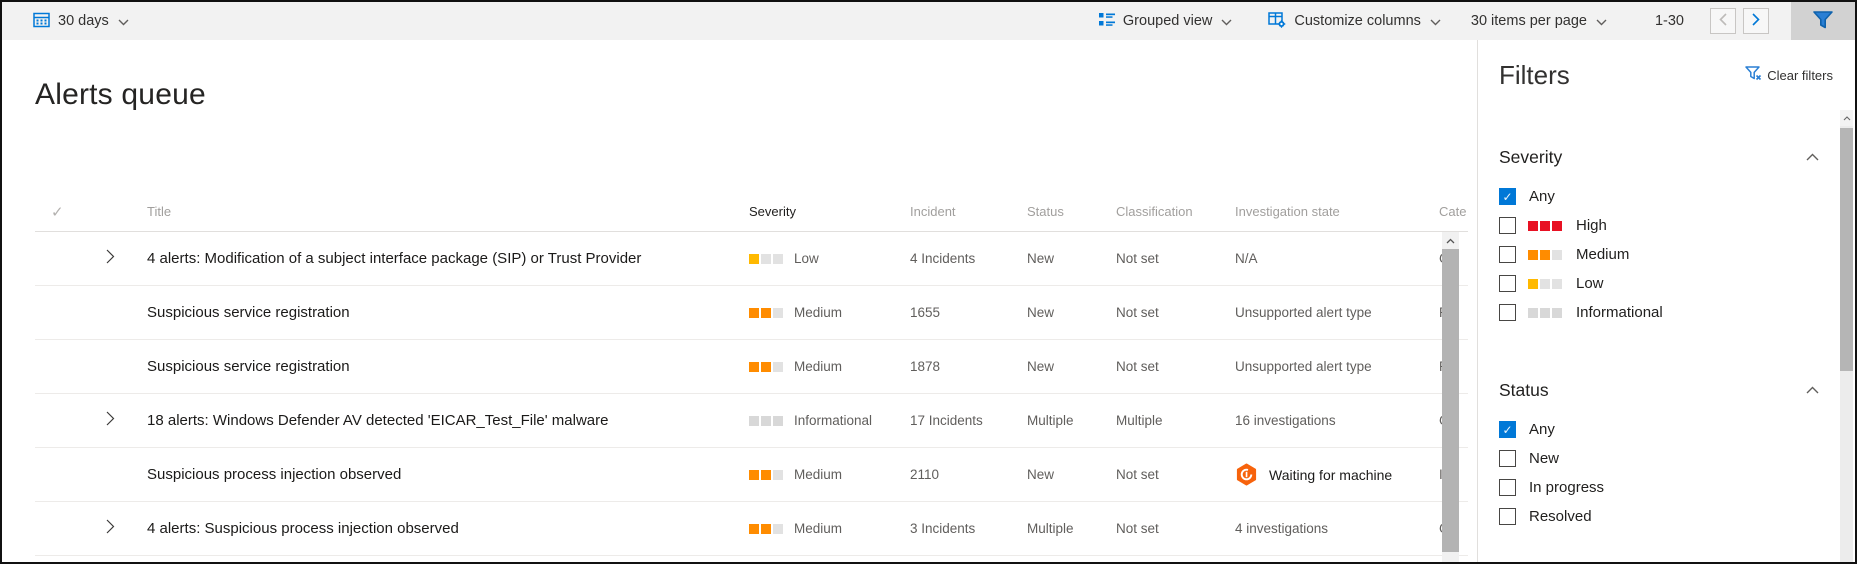 This screenshot has width=1857, height=564. Describe the element at coordinates (1677, 283) in the screenshot. I see `filter-option: Low` at that location.